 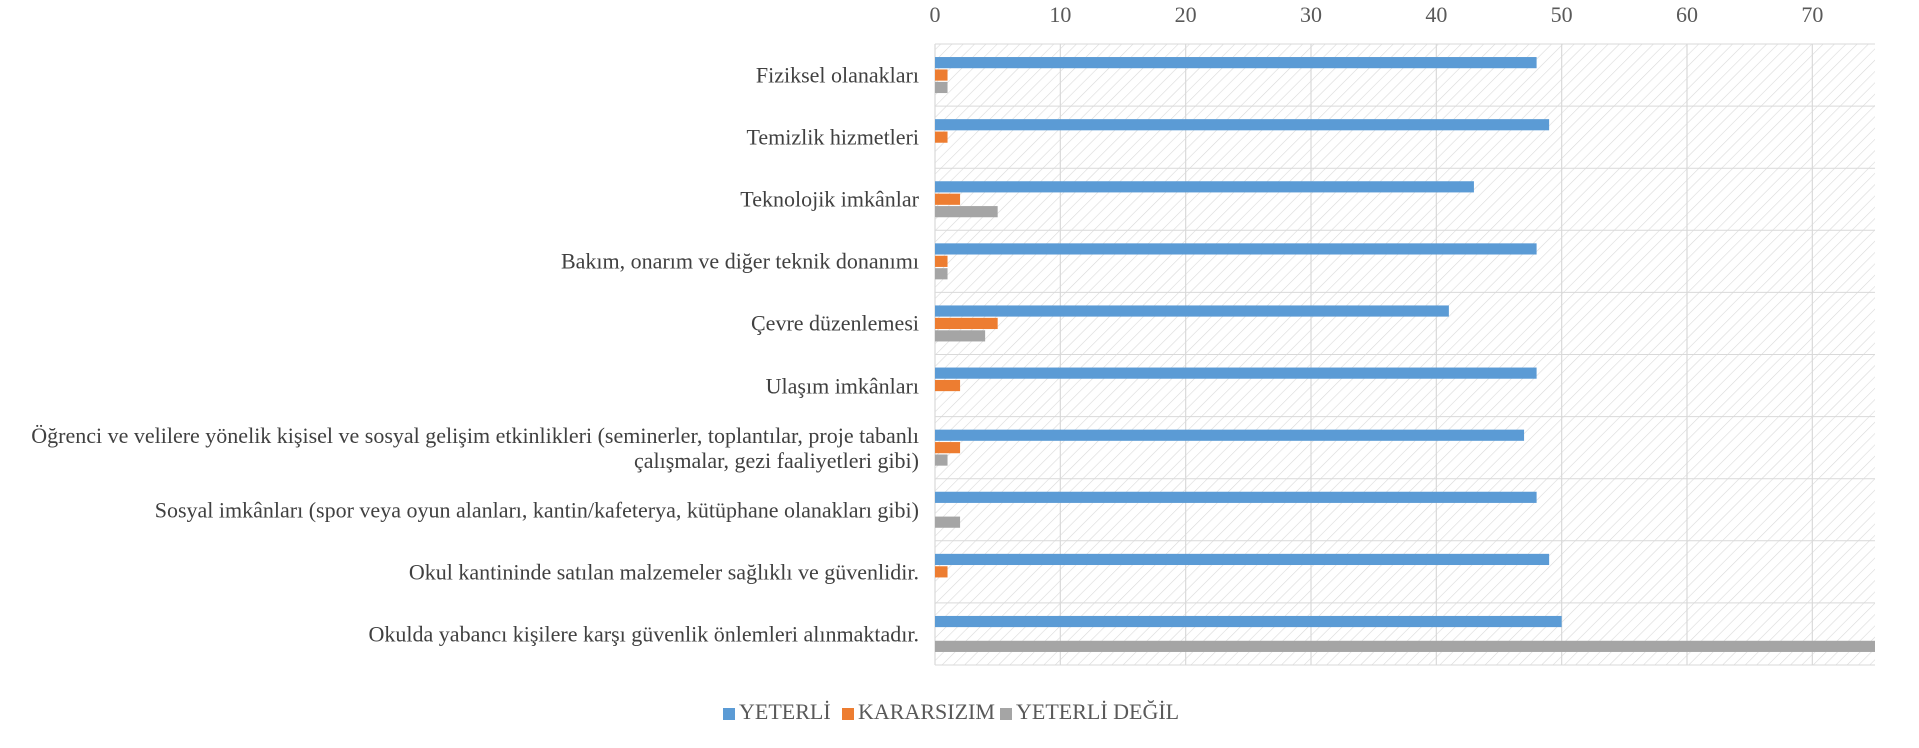 What do you see at coordinates (1060, 14) in the screenshot?
I see `x-tick-label: 10` at bounding box center [1060, 14].